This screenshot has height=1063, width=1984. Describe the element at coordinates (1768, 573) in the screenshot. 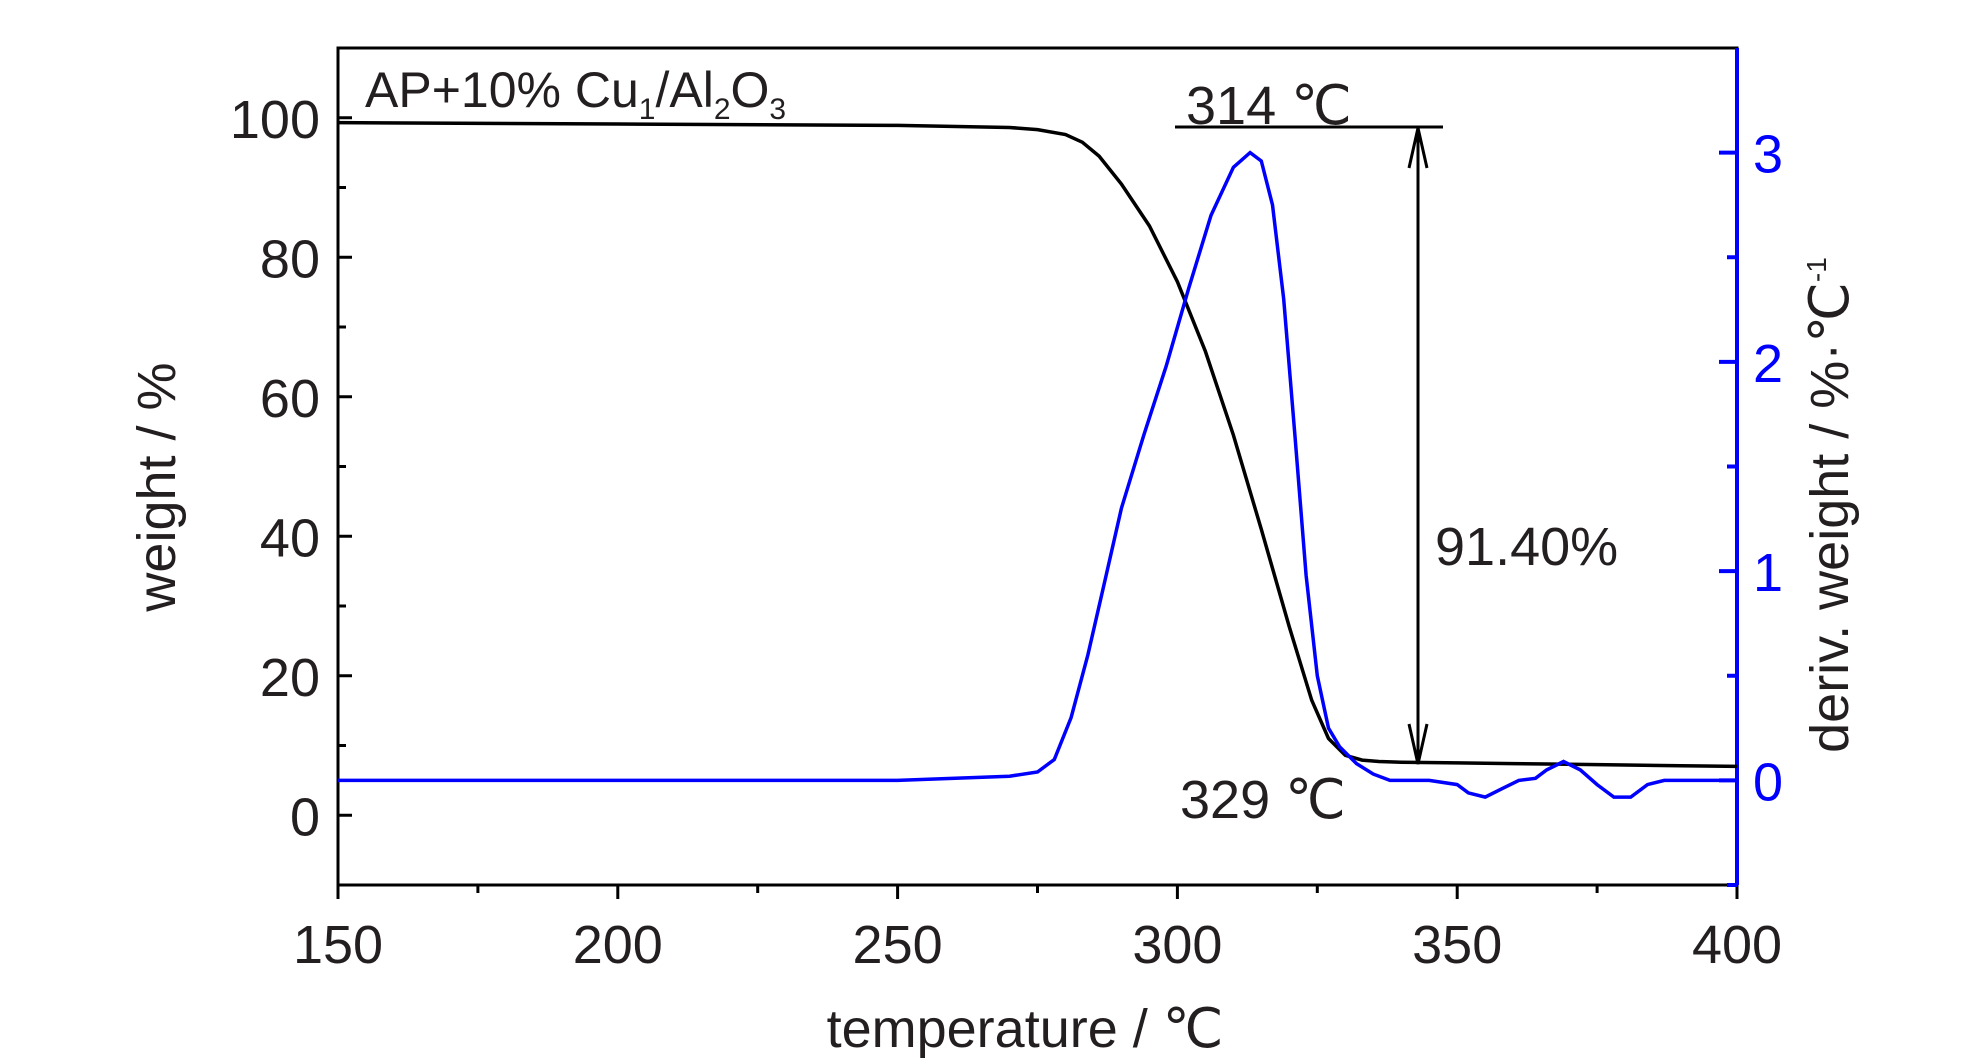

I see `y-right-tick-label: 1` at that location.